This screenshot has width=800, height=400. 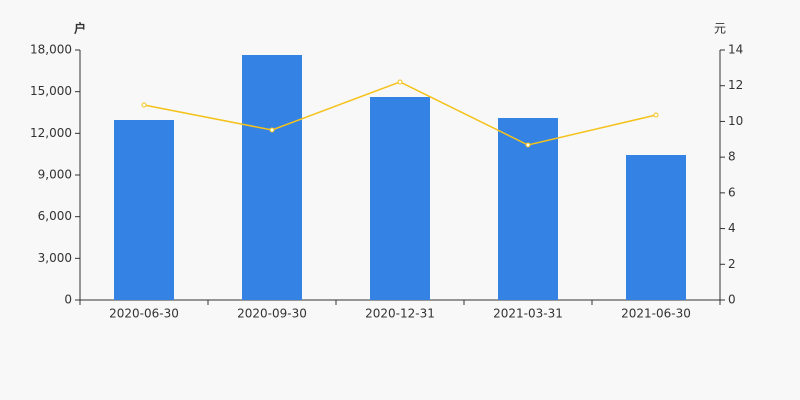 What do you see at coordinates (528, 314) in the screenshot?
I see `x-tick-label: 2021-03-31` at bounding box center [528, 314].